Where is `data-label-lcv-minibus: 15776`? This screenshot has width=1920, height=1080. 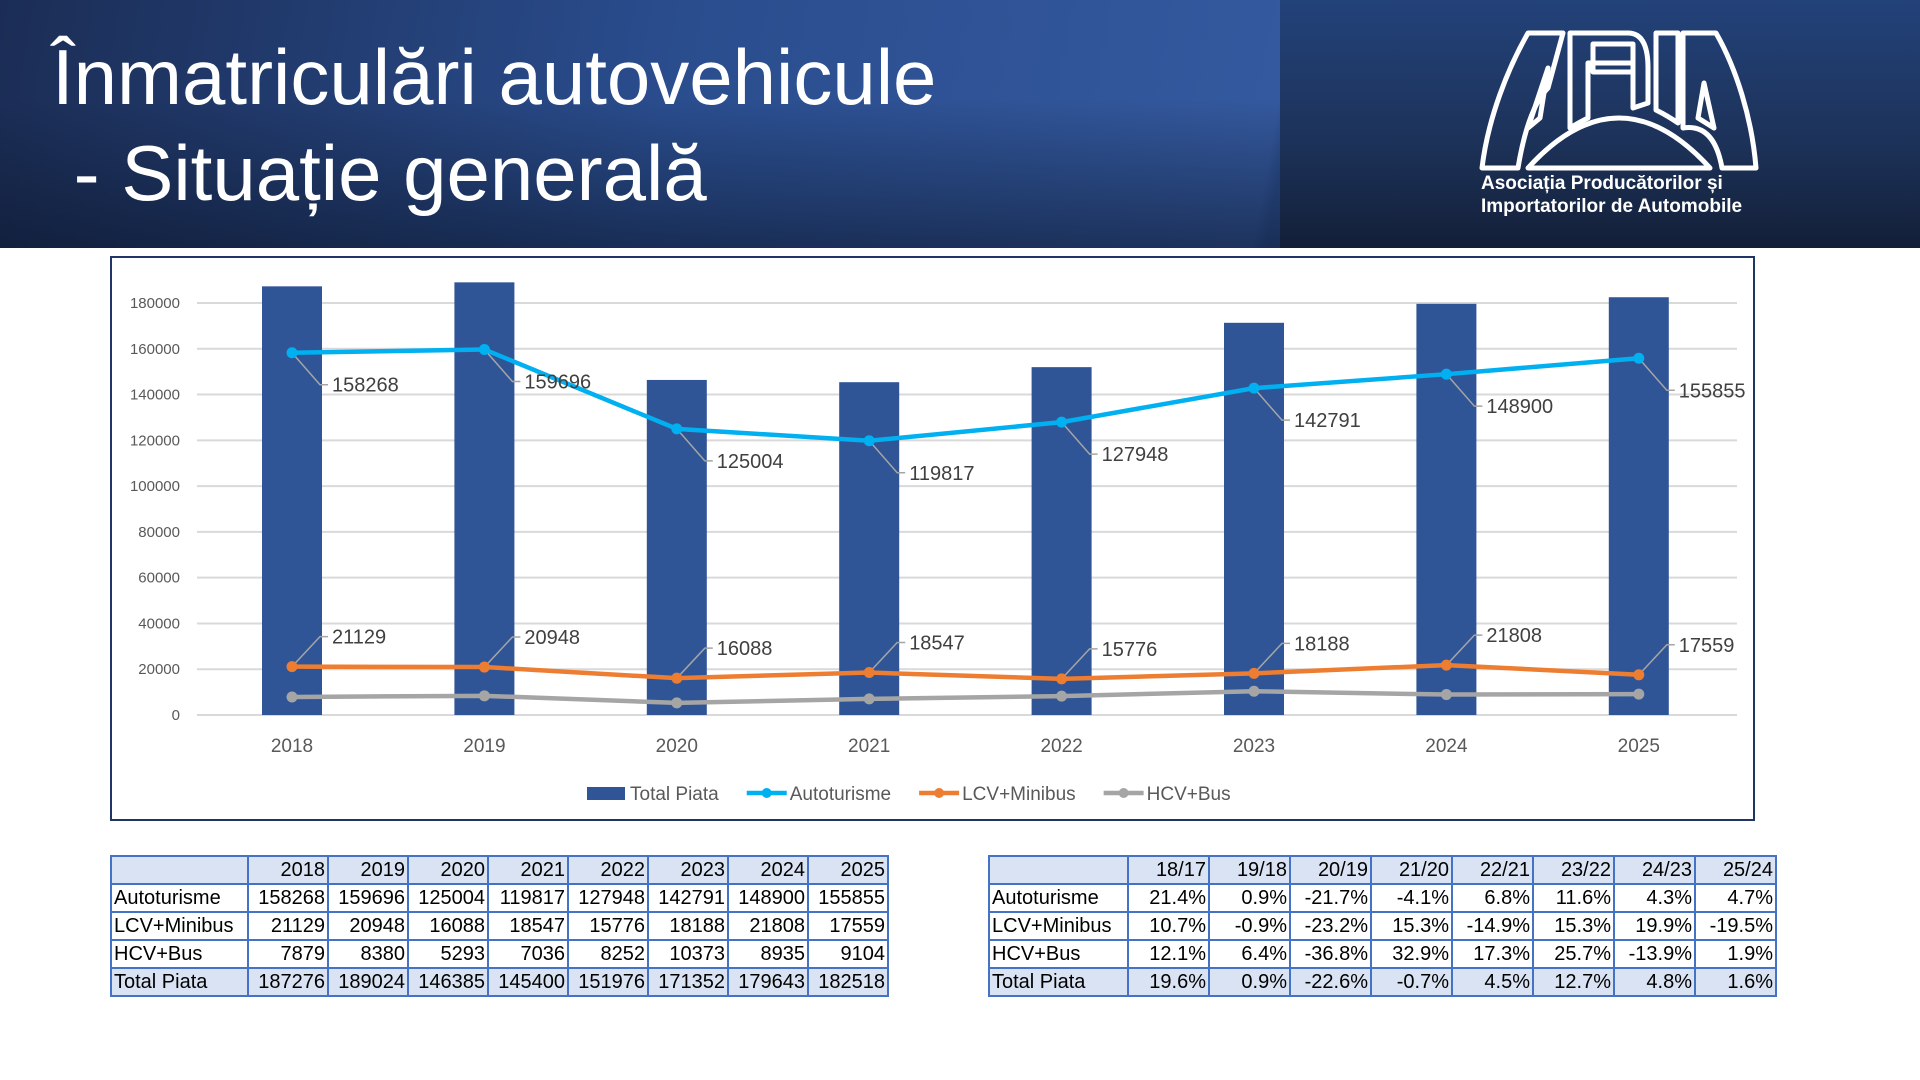 data-label-lcv-minibus: 15776 is located at coordinates (1130, 650).